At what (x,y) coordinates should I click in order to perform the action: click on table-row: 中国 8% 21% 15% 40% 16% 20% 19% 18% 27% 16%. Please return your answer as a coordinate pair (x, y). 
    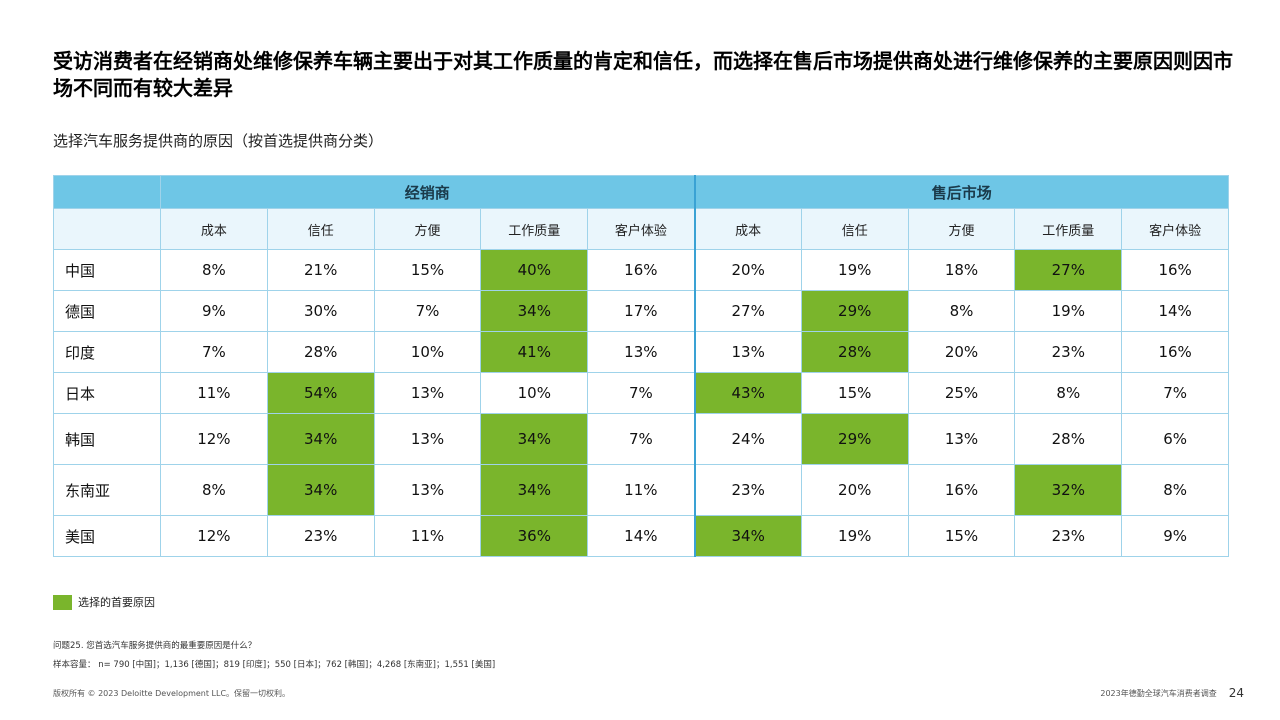
    Looking at the image, I should click on (641, 270).